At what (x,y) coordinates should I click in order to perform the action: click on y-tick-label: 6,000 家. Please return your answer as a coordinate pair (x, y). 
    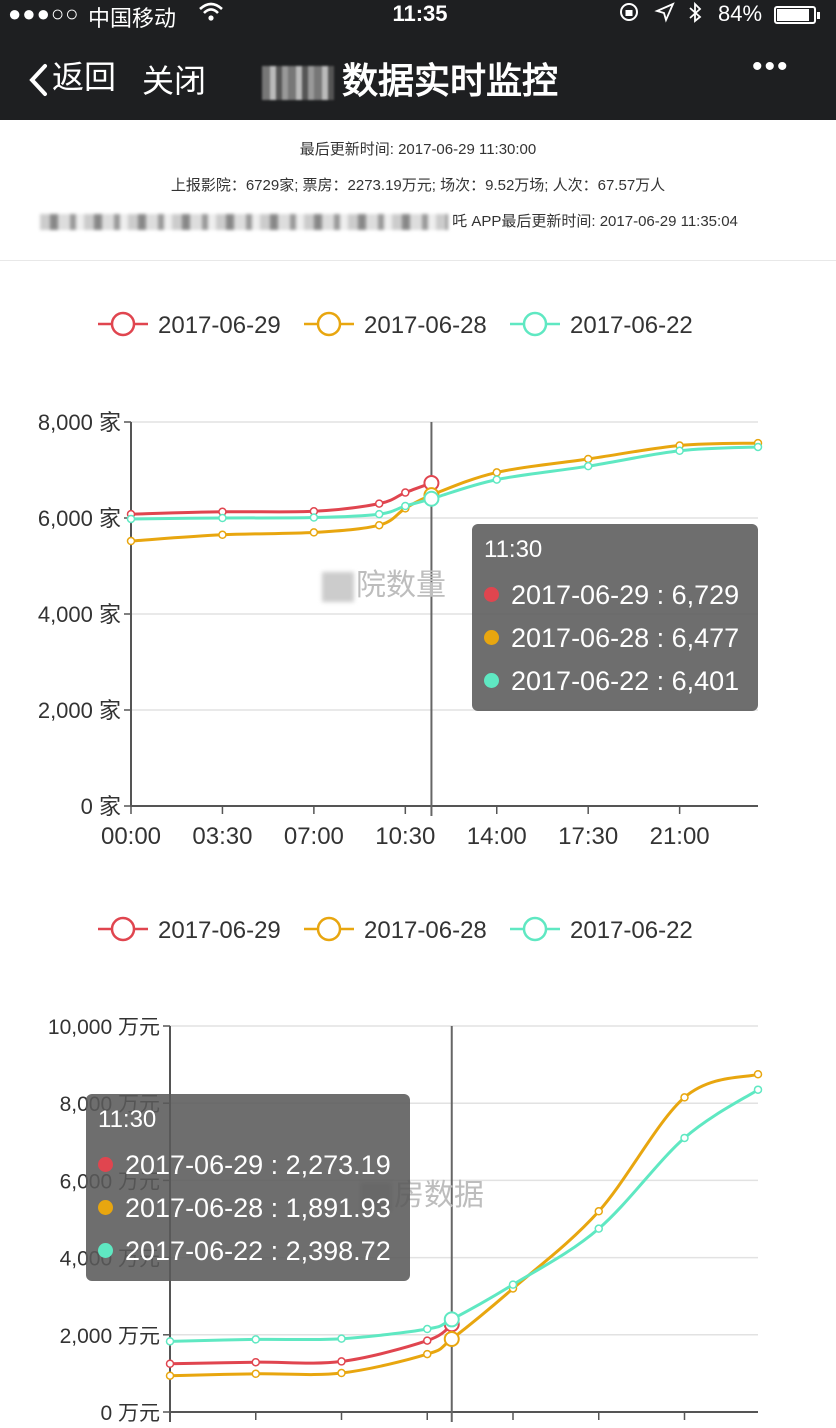
    Looking at the image, I should click on (79, 518).